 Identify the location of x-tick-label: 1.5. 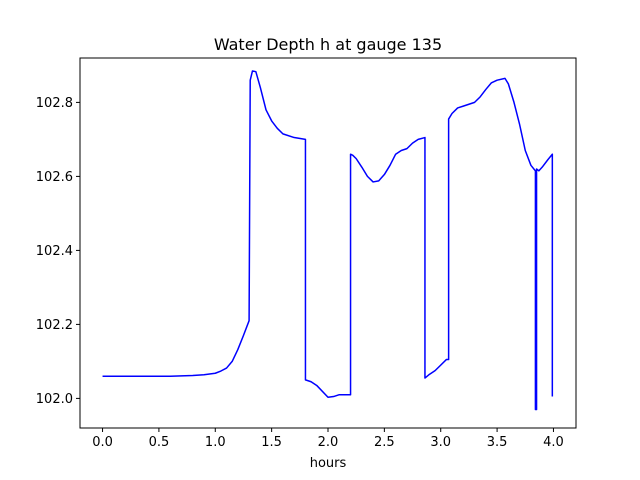
(271, 442).